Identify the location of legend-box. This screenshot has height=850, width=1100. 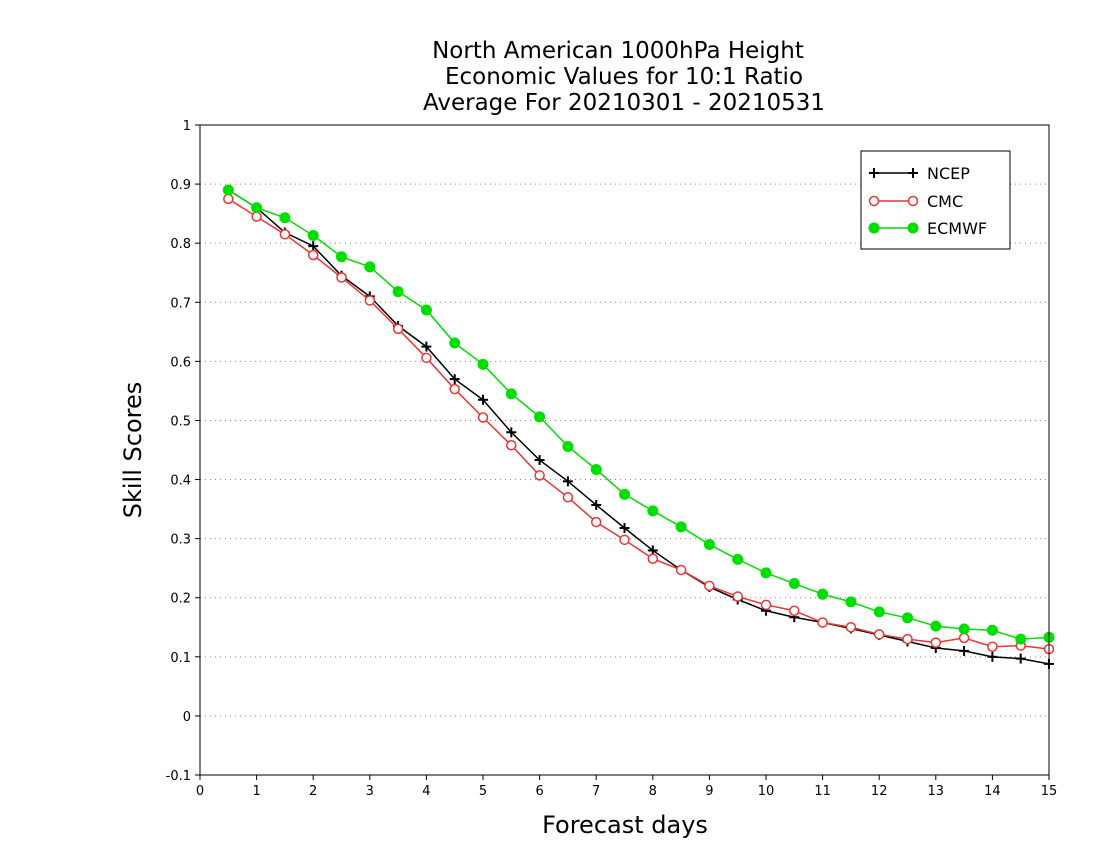
(935, 200).